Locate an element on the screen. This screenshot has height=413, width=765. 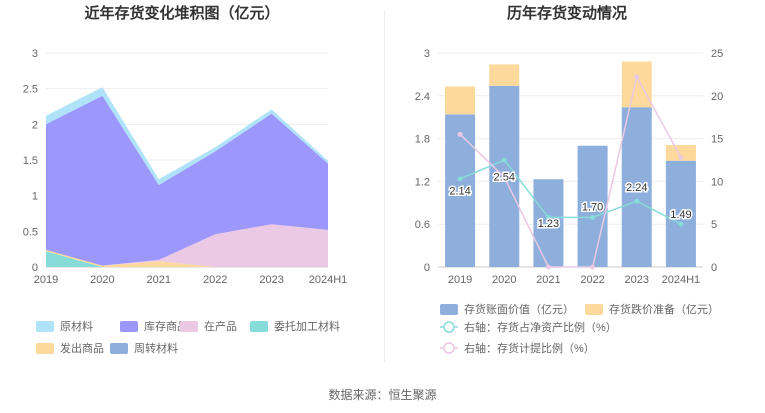
right-right-y-tick-label: 10 is located at coordinates (717, 182).